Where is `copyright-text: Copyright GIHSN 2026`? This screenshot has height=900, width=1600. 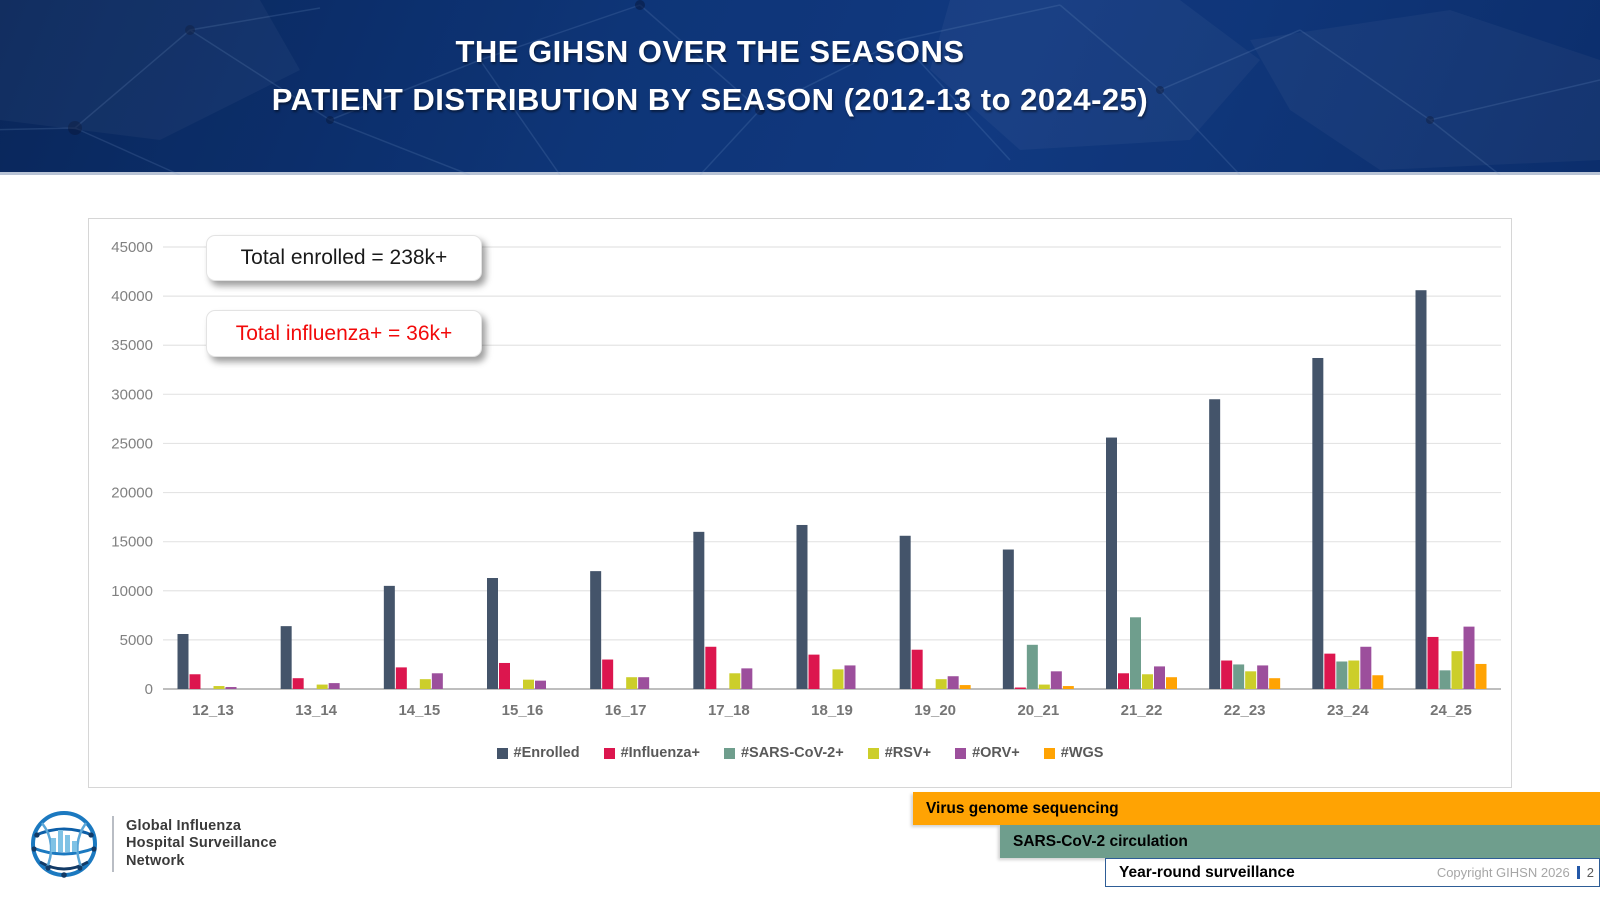 copyright-text: Copyright GIHSN 2026 is located at coordinates (1503, 872).